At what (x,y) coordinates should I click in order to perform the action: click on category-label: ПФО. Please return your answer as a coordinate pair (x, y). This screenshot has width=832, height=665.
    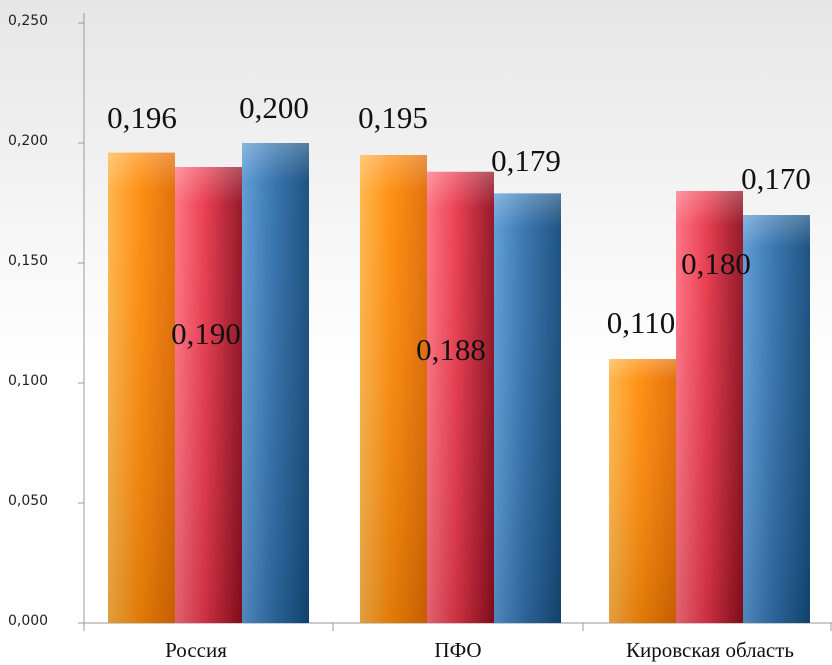
    Looking at the image, I should click on (457, 650).